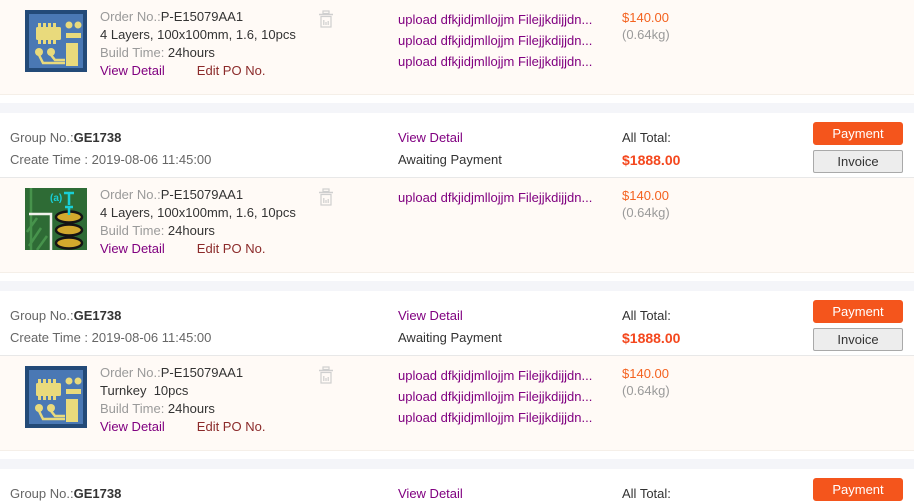 The height and width of the screenshot is (501, 914). What do you see at coordinates (144, 390) in the screenshot?
I see `order-spec: Turnkey 10pcs` at bounding box center [144, 390].